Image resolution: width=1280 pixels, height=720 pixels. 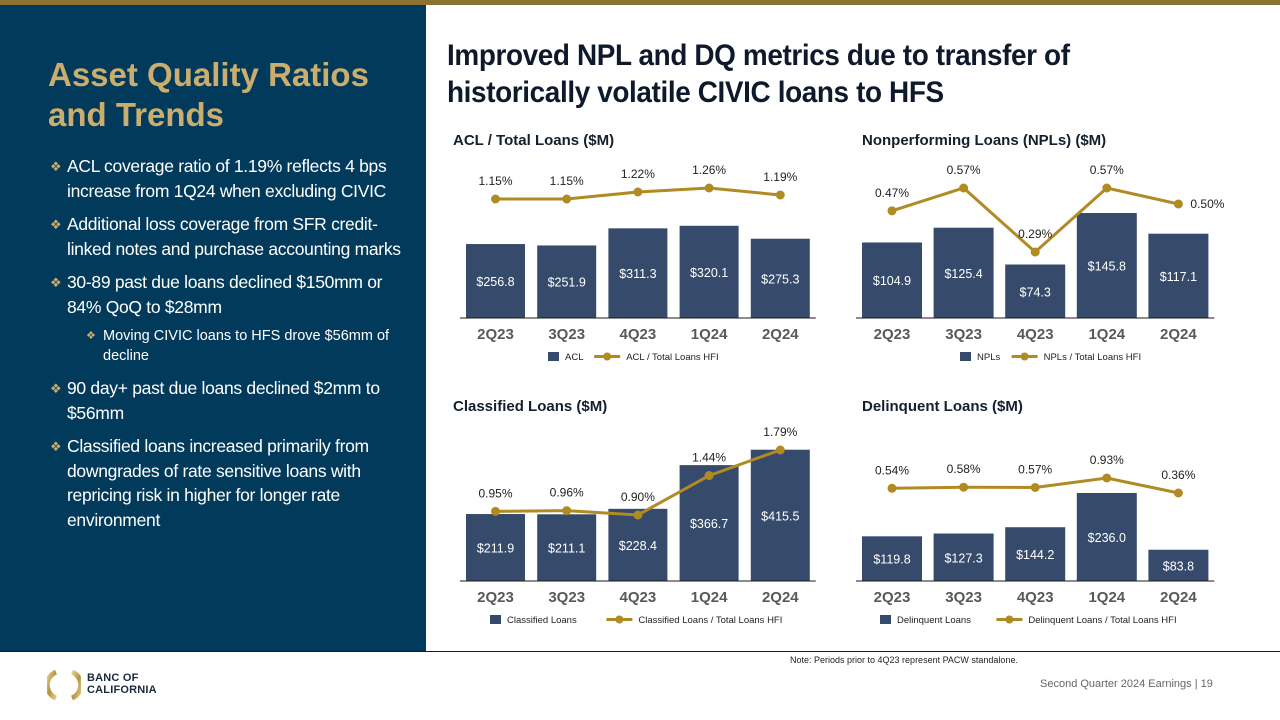 I want to click on ratio-label: 0.95%, so click(x=495, y=493).